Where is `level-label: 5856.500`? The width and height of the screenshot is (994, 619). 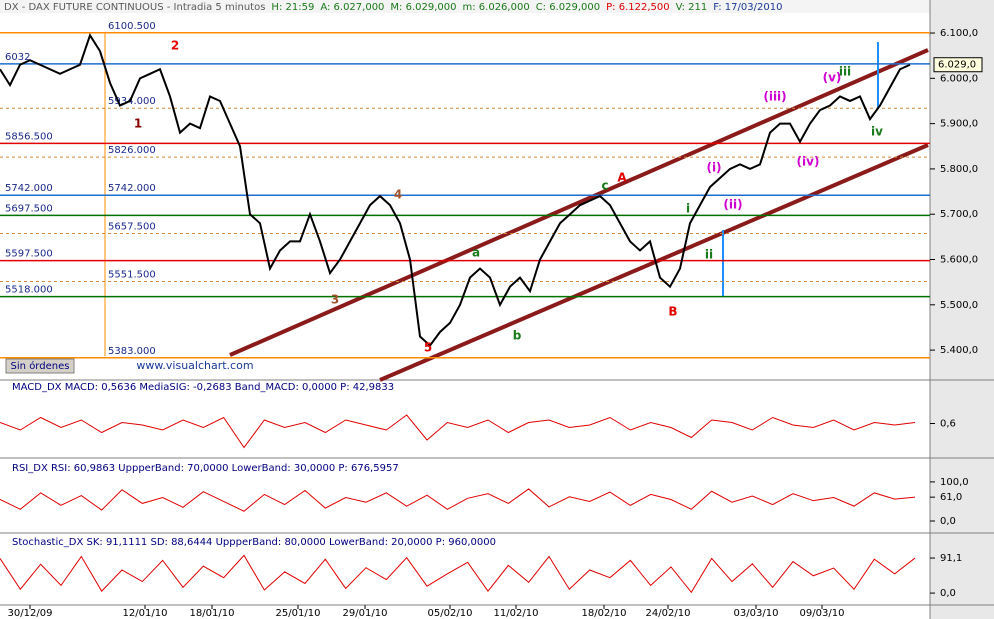 level-label: 5856.500 is located at coordinates (29, 136).